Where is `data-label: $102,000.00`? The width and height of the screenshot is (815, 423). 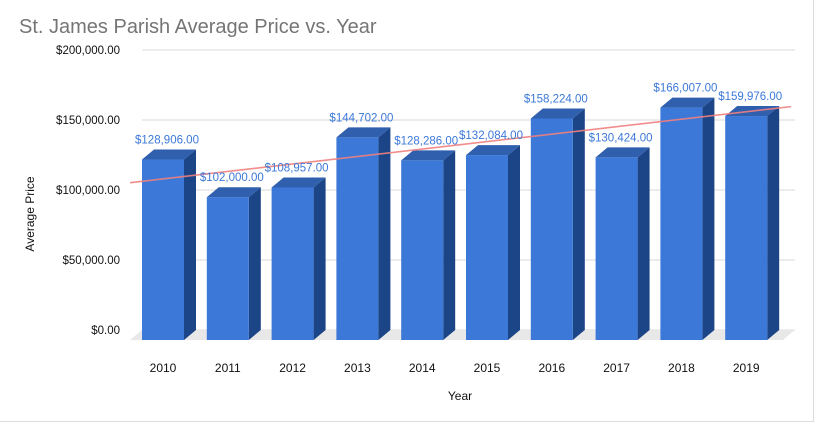
data-label: $102,000.00 is located at coordinates (232, 178).